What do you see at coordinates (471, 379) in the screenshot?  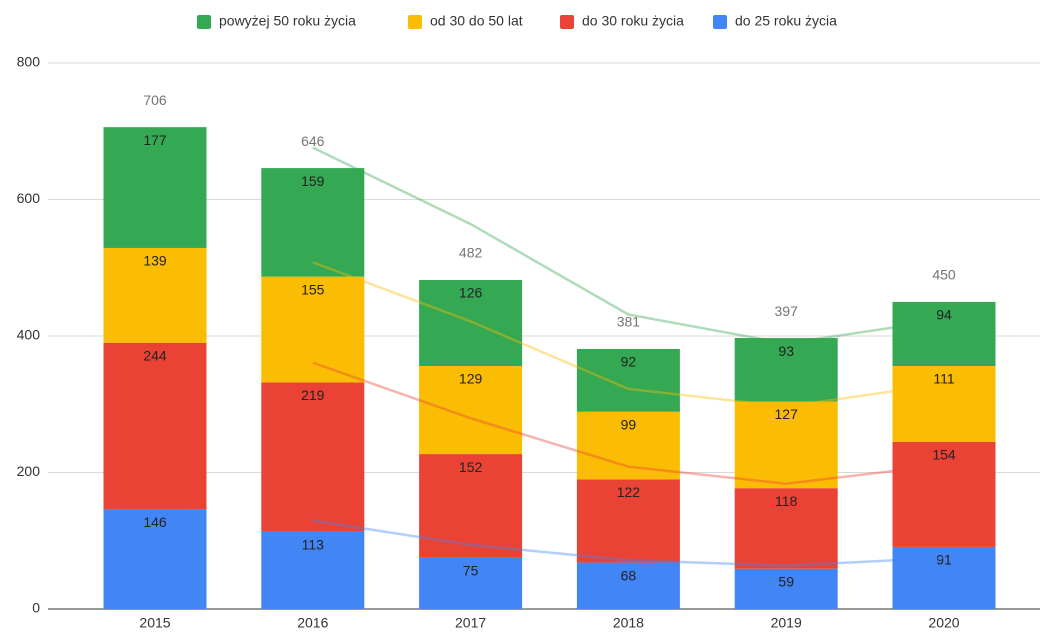 I see `data-label: 129` at bounding box center [471, 379].